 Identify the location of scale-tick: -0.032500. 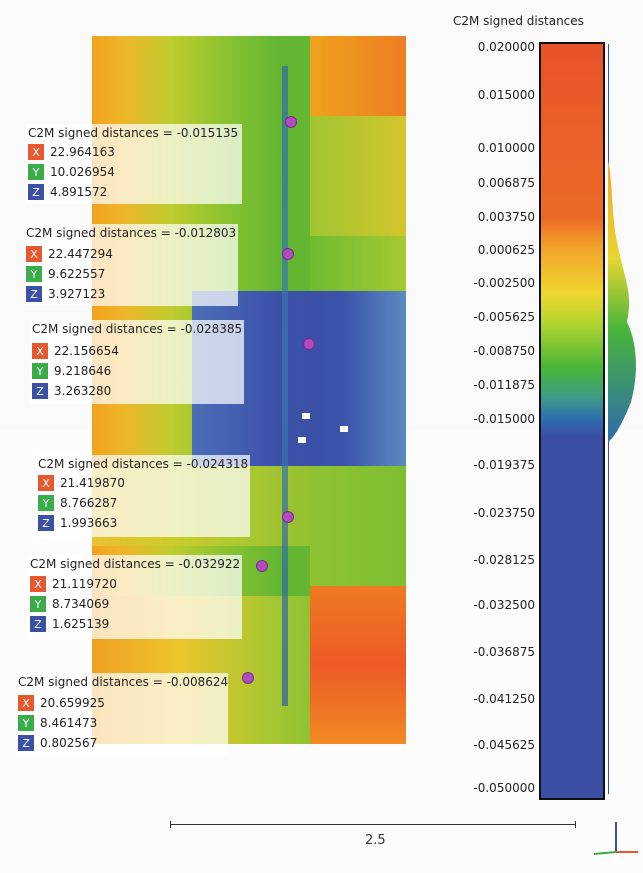
(504, 605).